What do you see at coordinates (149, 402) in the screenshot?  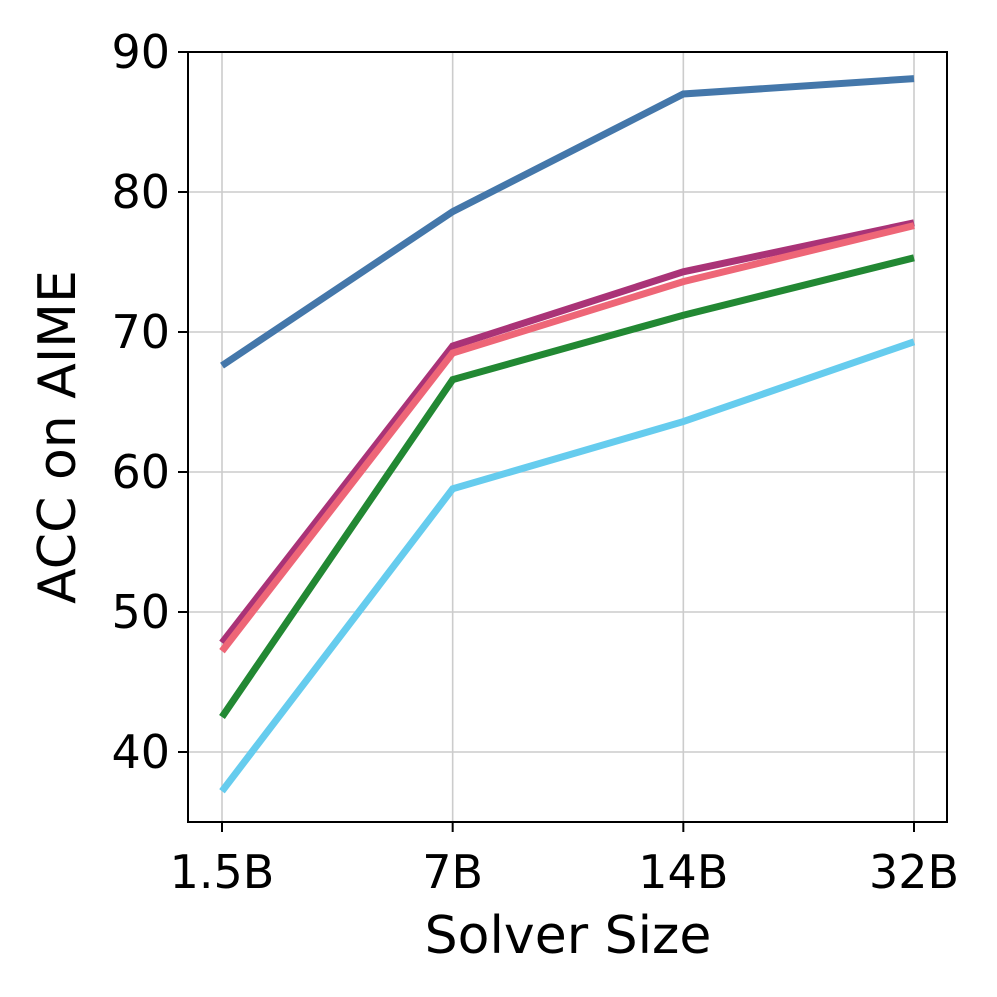 I see `y-axis-ticks: 40 50 60 70 80 90` at bounding box center [149, 402].